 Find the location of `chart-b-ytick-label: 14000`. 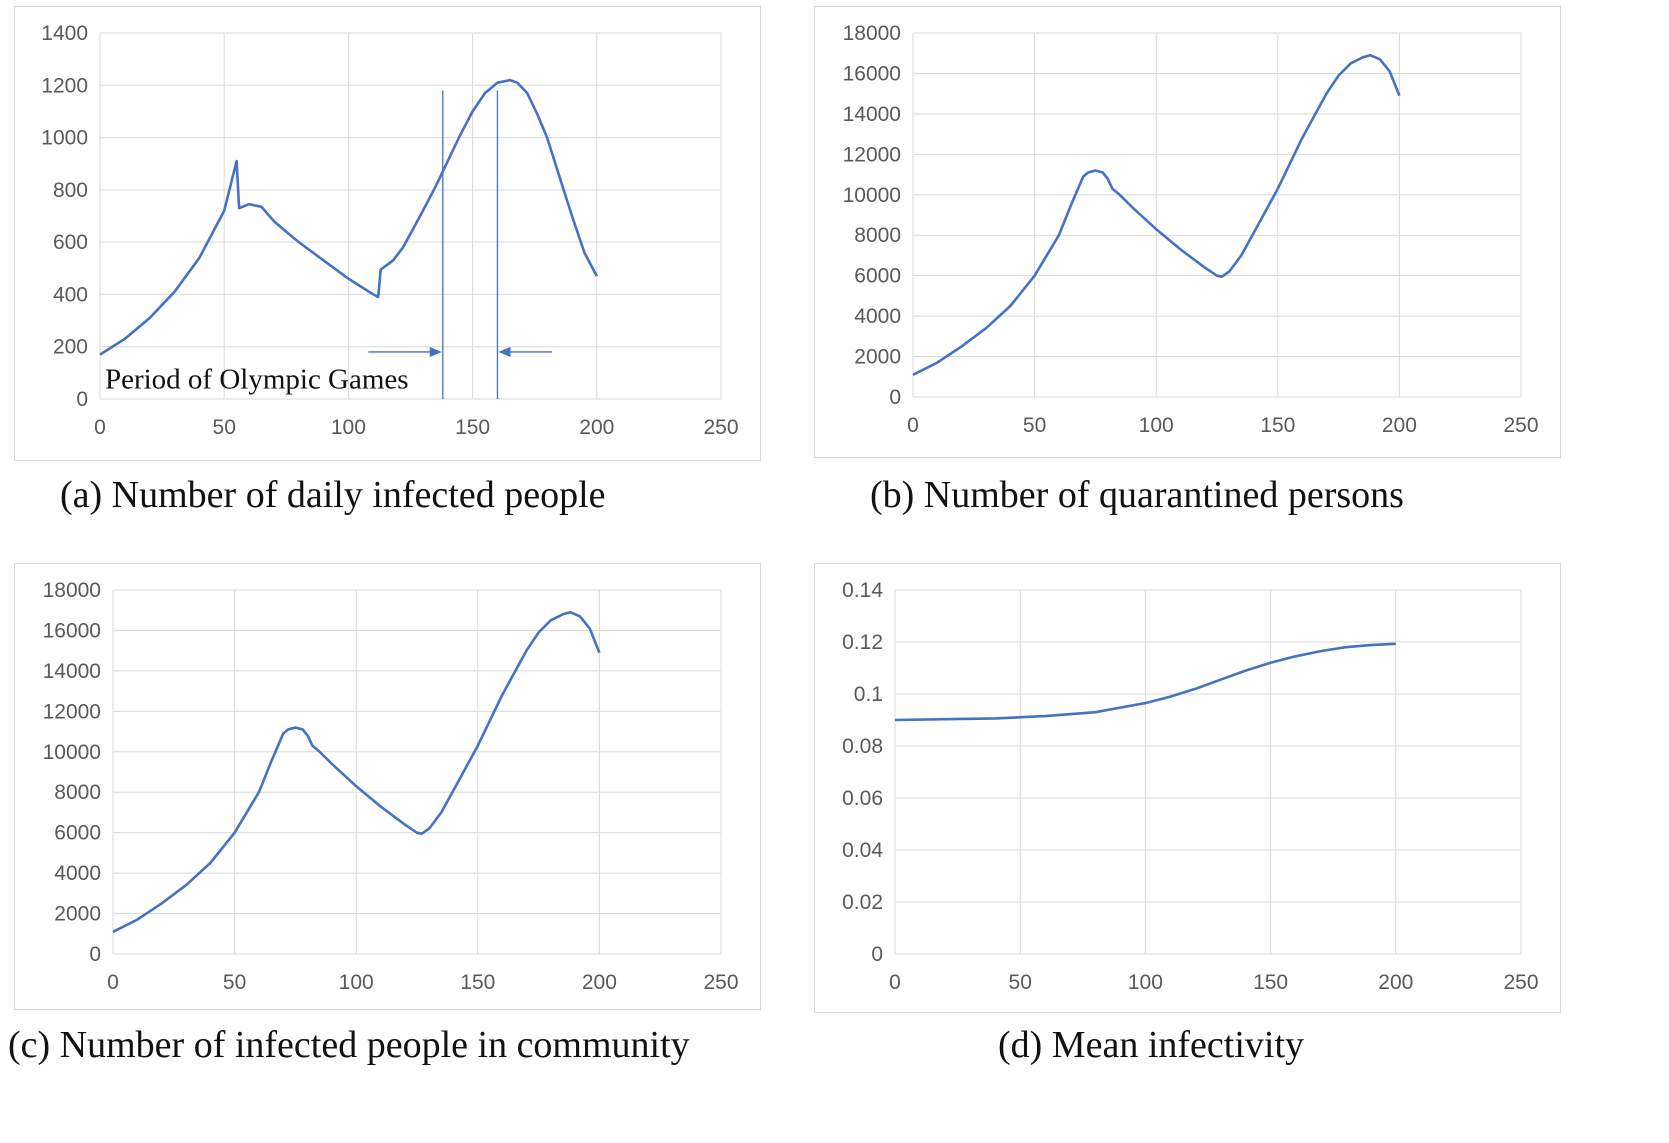

chart-b-ytick-label: 14000 is located at coordinates (872, 114).